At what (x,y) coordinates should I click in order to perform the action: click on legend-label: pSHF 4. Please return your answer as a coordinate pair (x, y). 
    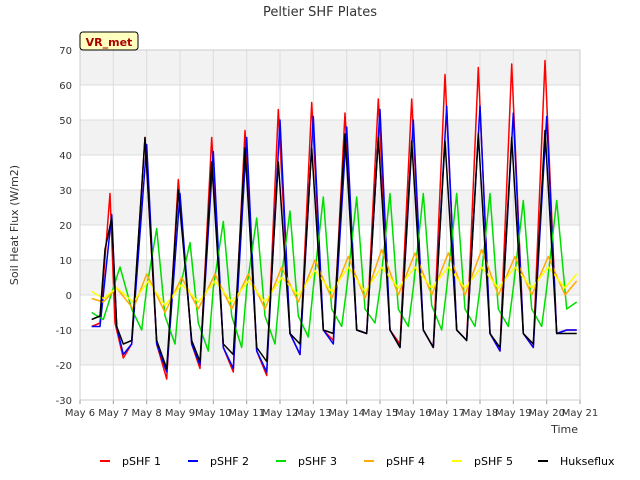
    Looking at the image, I should click on (405, 461).